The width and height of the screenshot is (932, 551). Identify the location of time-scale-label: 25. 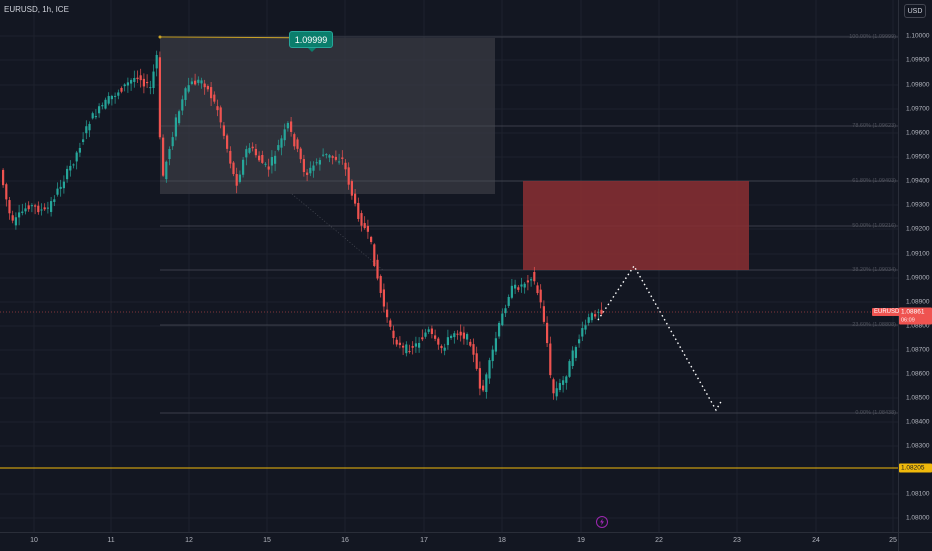
(893, 540).